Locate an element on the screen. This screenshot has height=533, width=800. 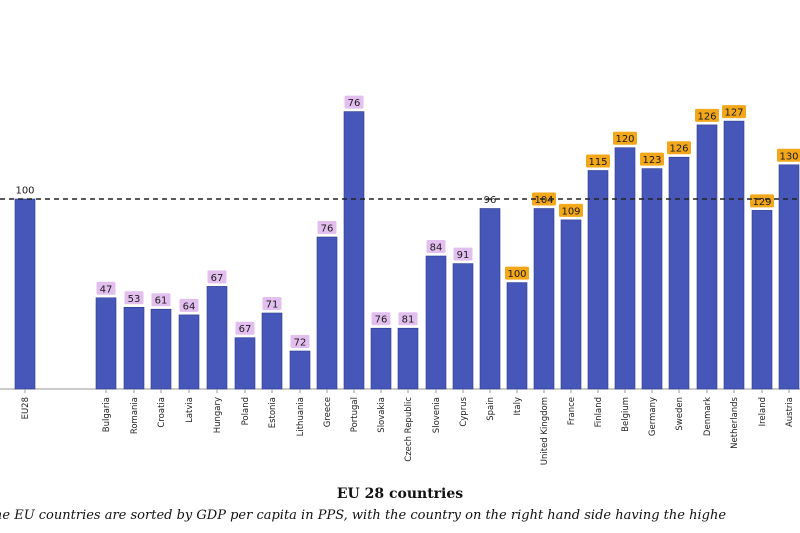
bar-slovenia is located at coordinates (436, 322).